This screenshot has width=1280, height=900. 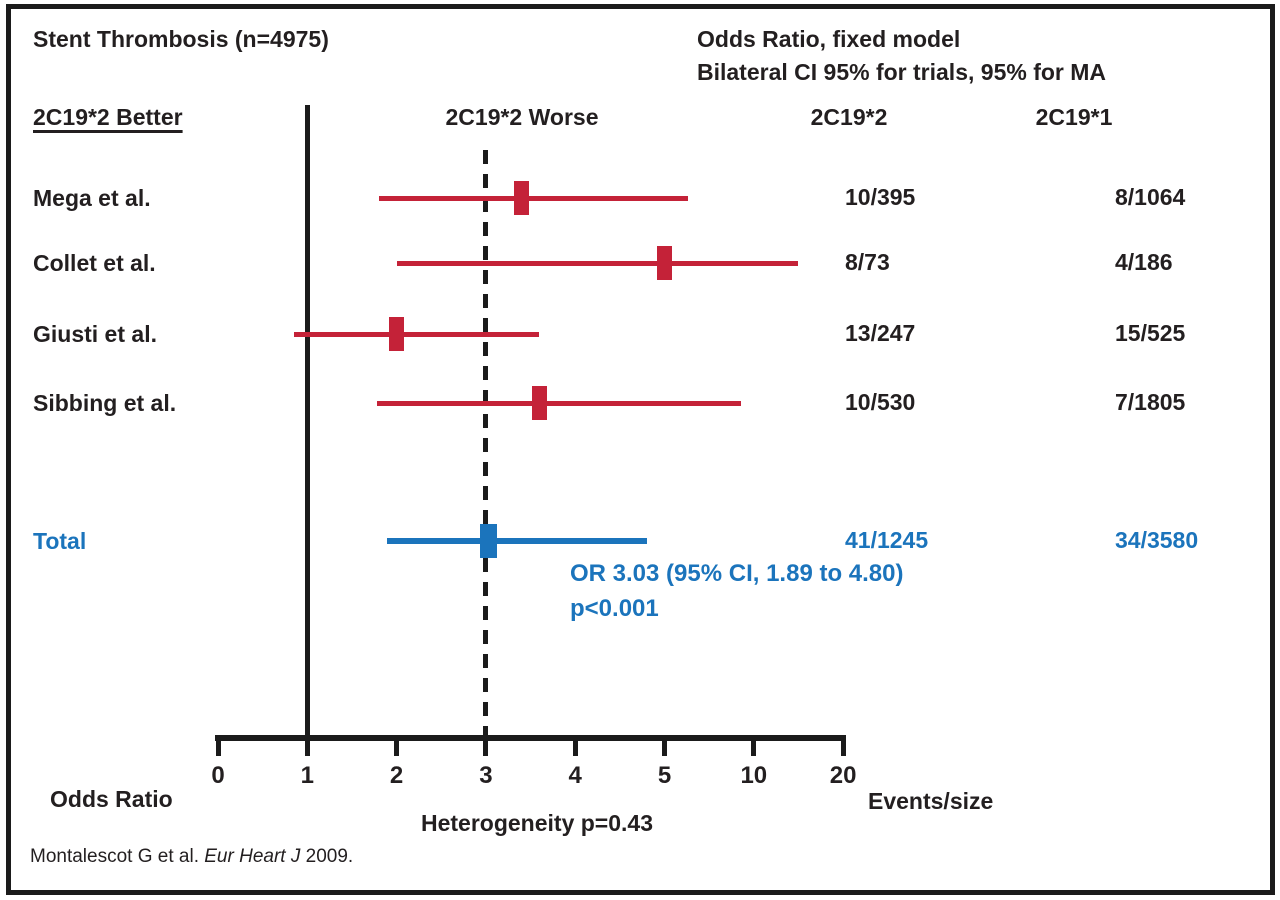 What do you see at coordinates (1074, 117) in the screenshot?
I see `column-header-allele1: 2C19*1` at bounding box center [1074, 117].